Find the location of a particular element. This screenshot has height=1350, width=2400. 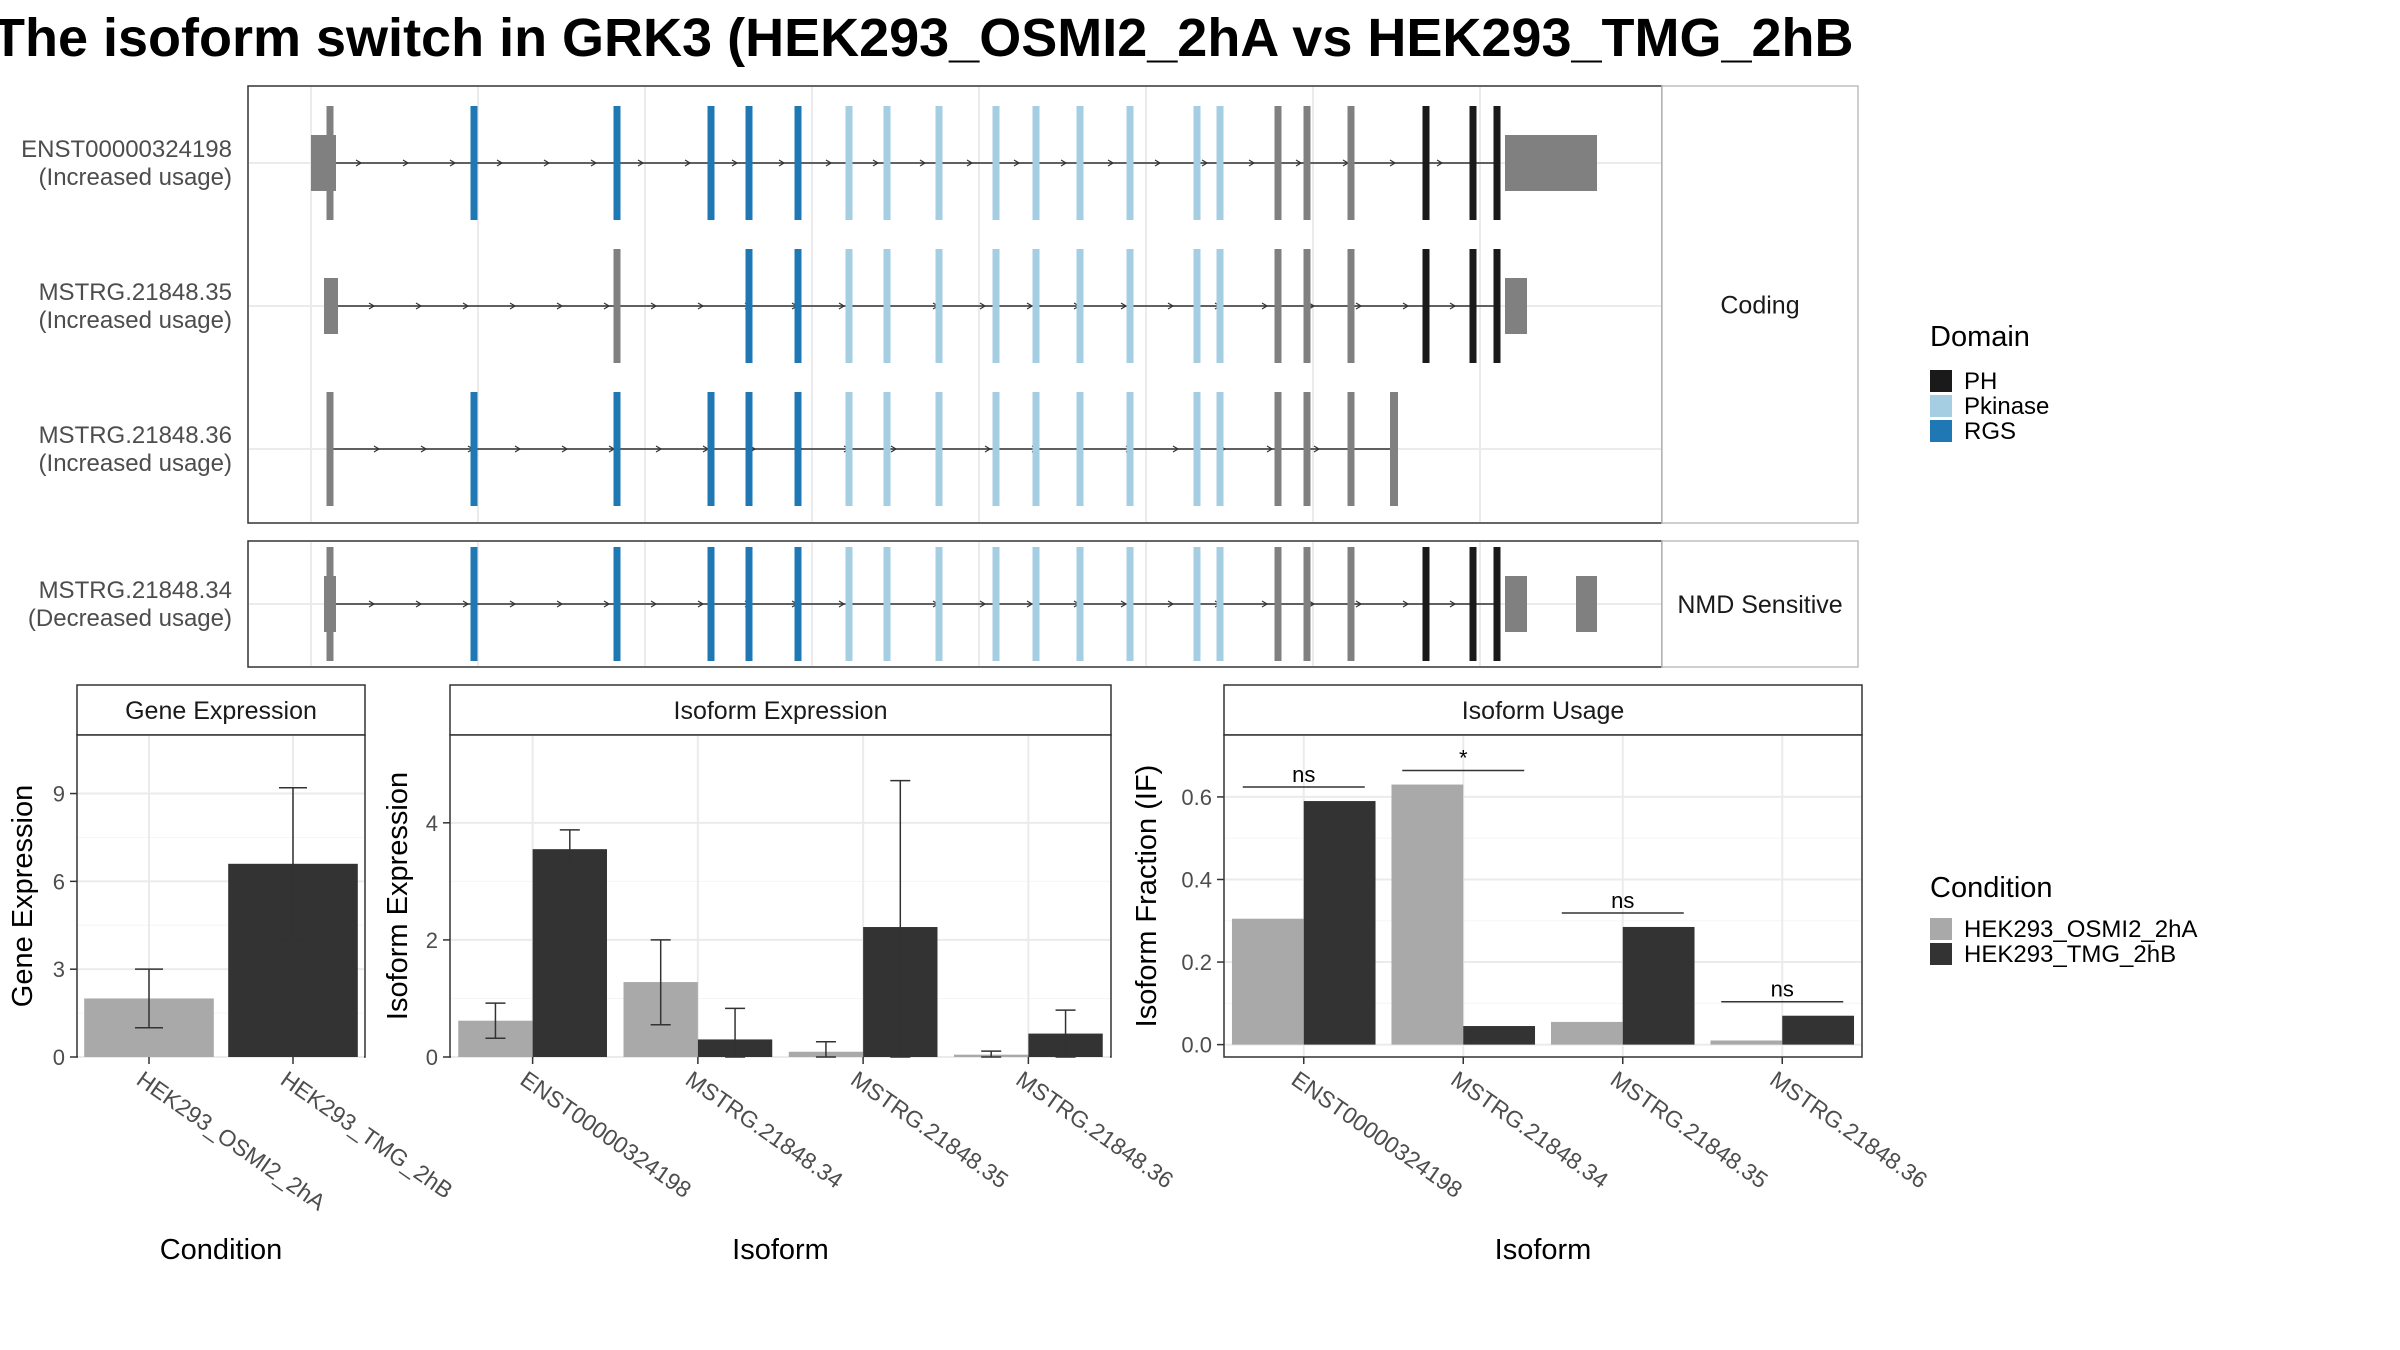

condition-legend-key is located at coordinates (1941, 954).